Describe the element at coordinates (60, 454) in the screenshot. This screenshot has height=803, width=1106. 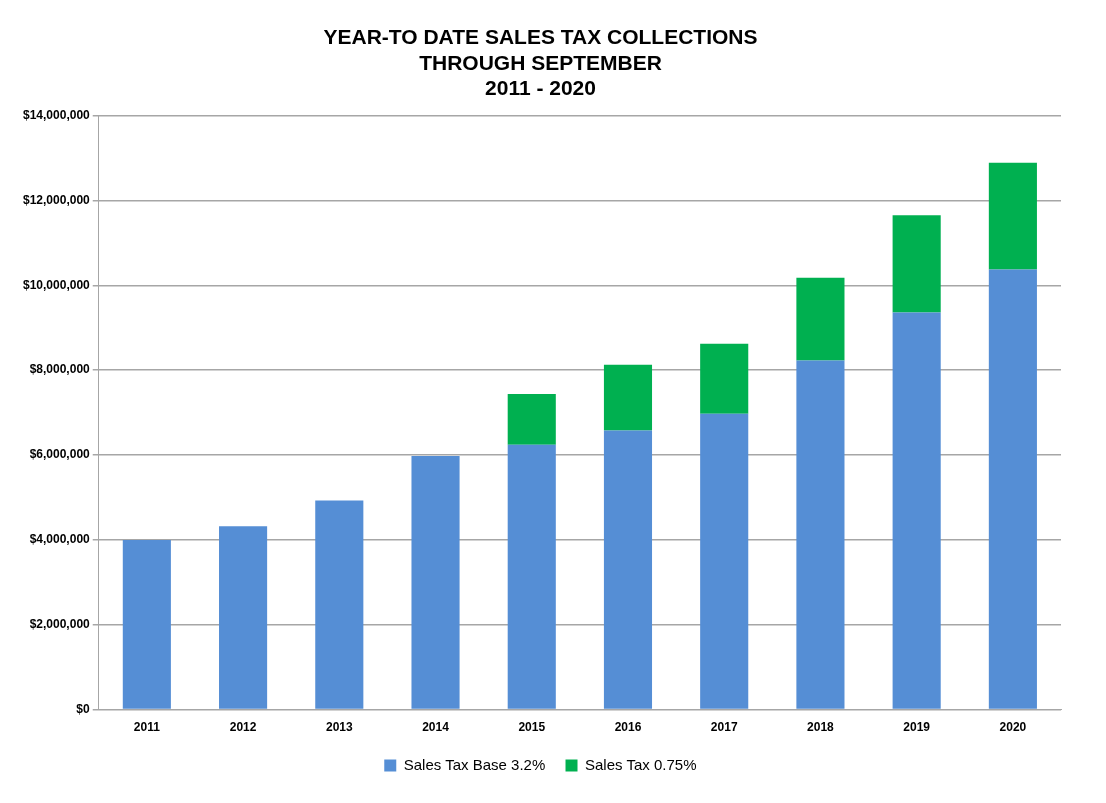
I see `y-tick-label: $6,000,000` at that location.